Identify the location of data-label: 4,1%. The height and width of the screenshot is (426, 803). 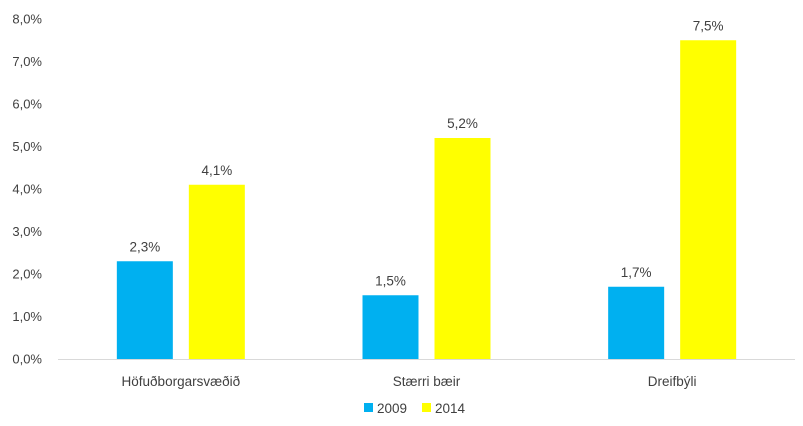
(216, 170).